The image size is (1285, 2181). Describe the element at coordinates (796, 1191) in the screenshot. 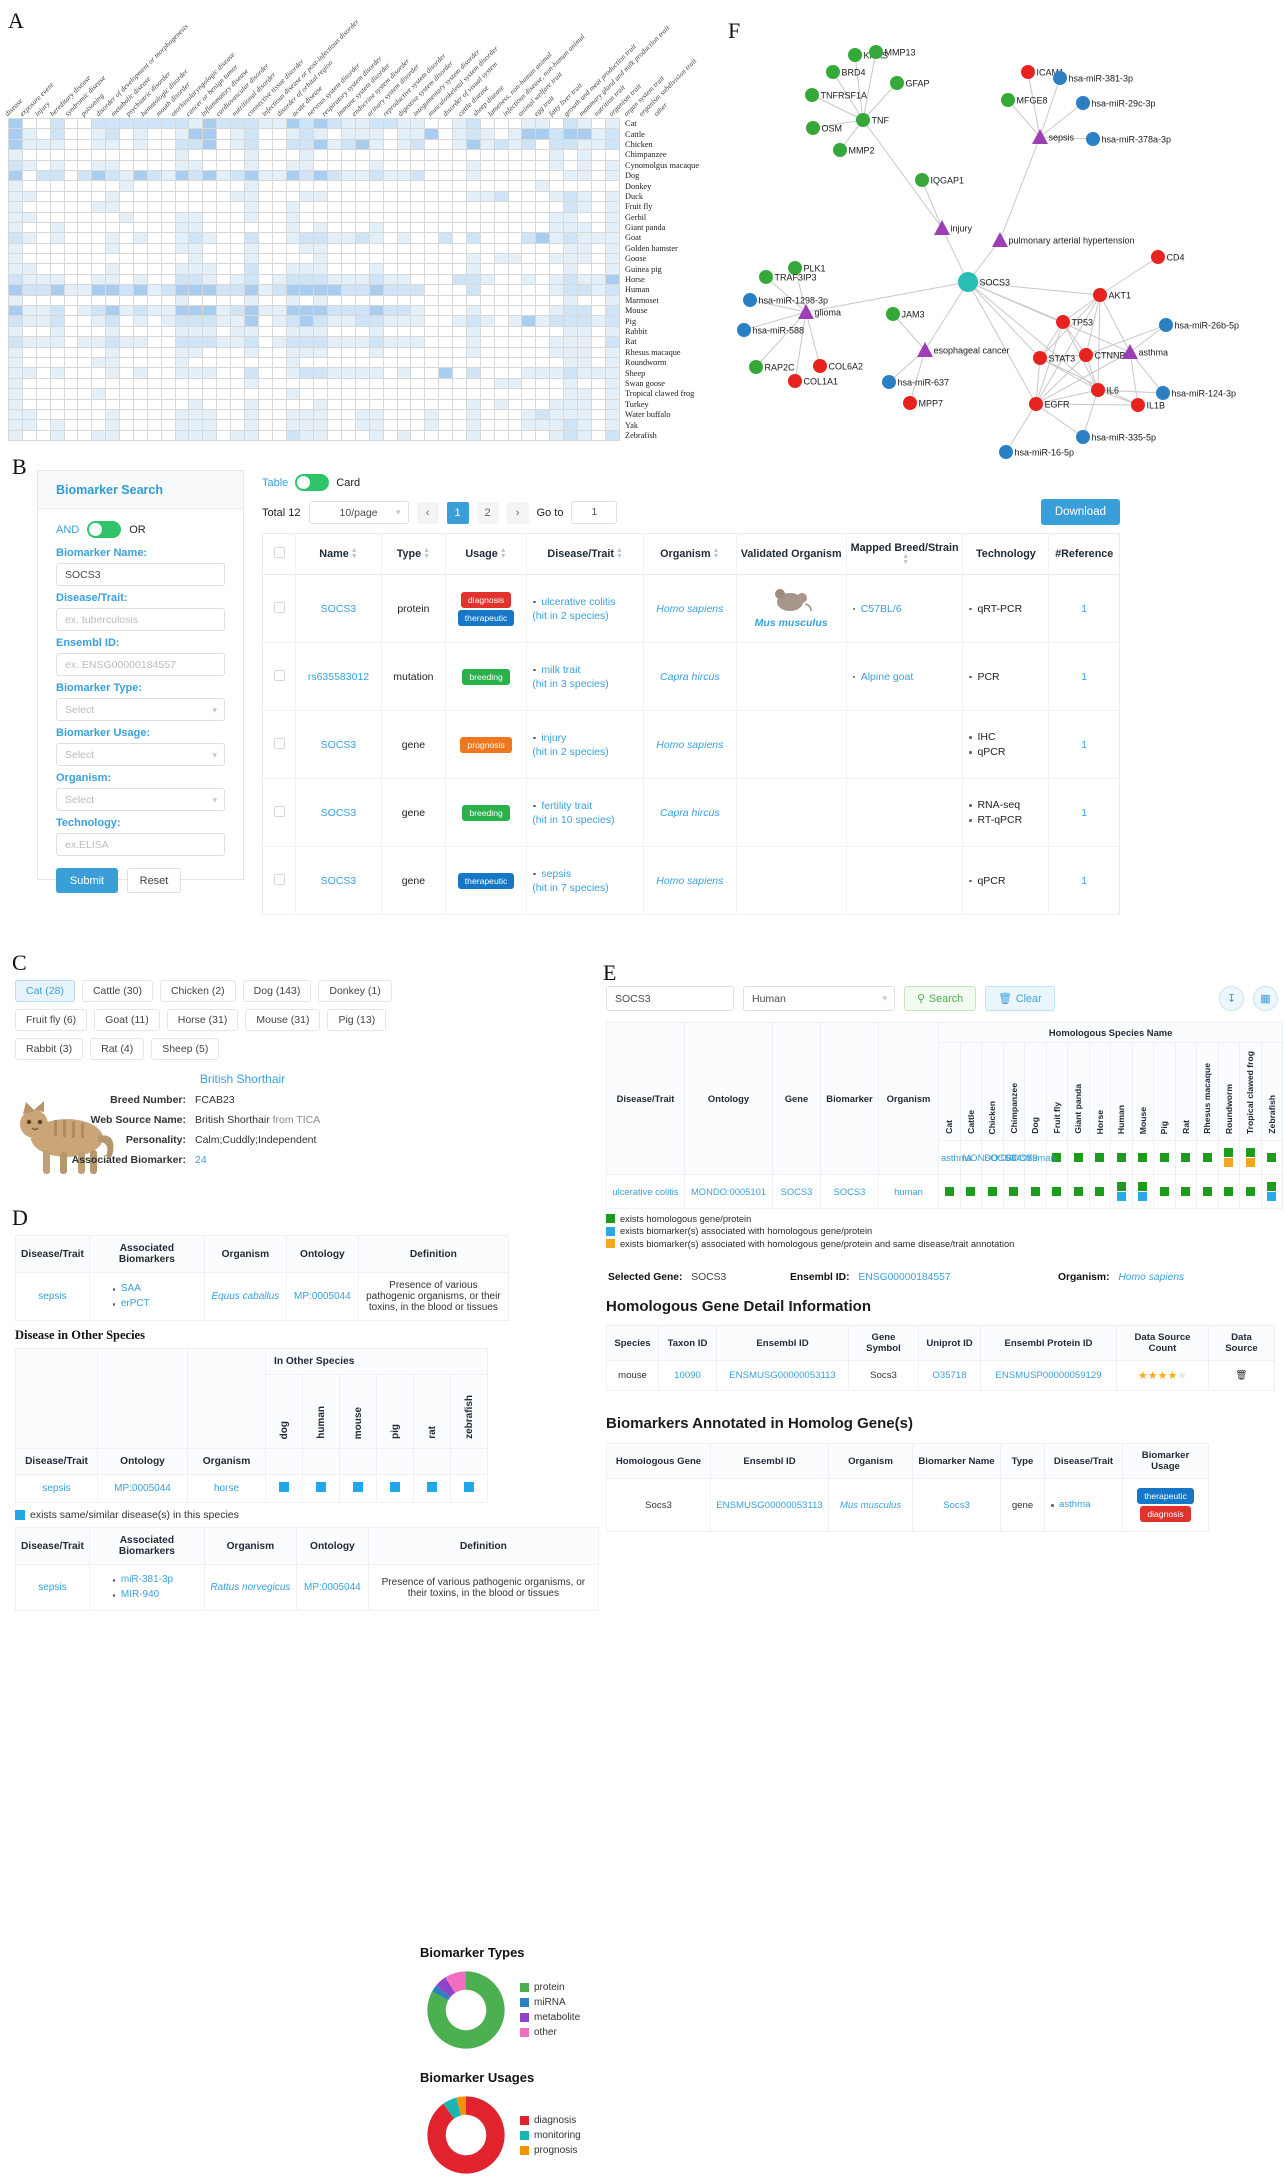

I see `cell-gene: SOCS3` at that location.